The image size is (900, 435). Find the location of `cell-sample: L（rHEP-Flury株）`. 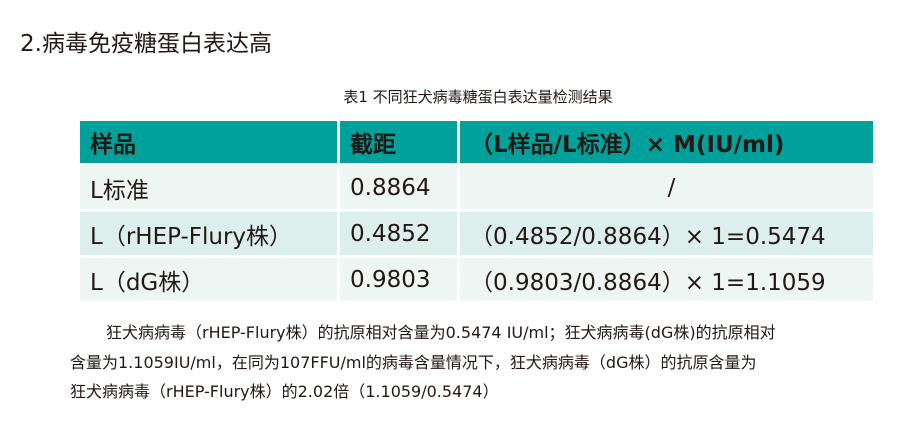

cell-sample: L（rHEP-Flury株） is located at coordinates (210, 234).